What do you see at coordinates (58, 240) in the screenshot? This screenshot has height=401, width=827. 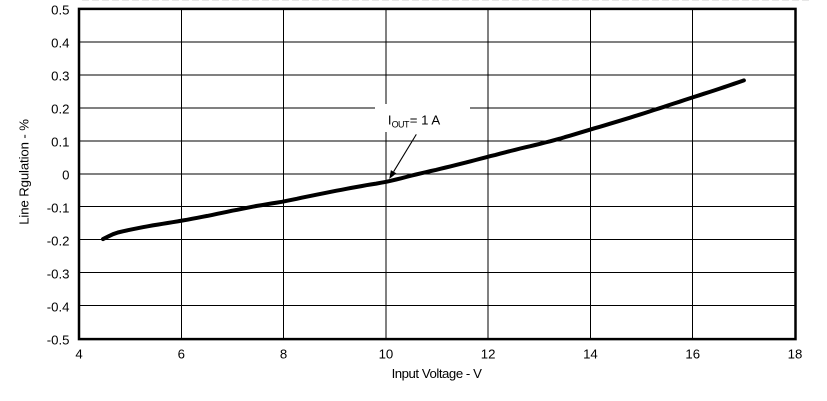 I see `svg-text: -0.2` at bounding box center [58, 240].